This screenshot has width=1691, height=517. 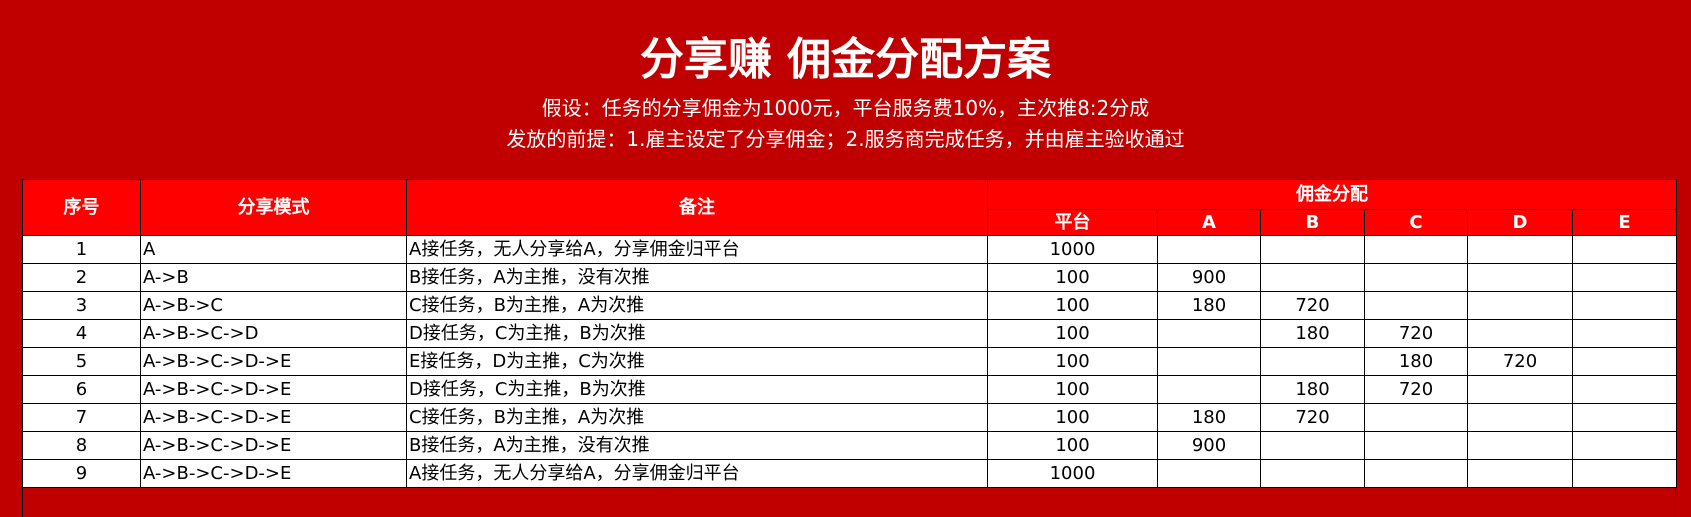 I want to click on cell-index: 8, so click(x=81, y=445).